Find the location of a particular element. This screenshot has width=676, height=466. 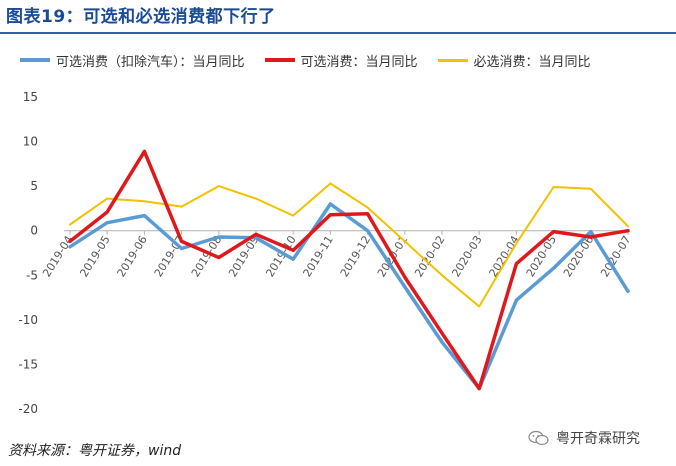

x-tick-label: 2019-06 is located at coordinates (132, 256).